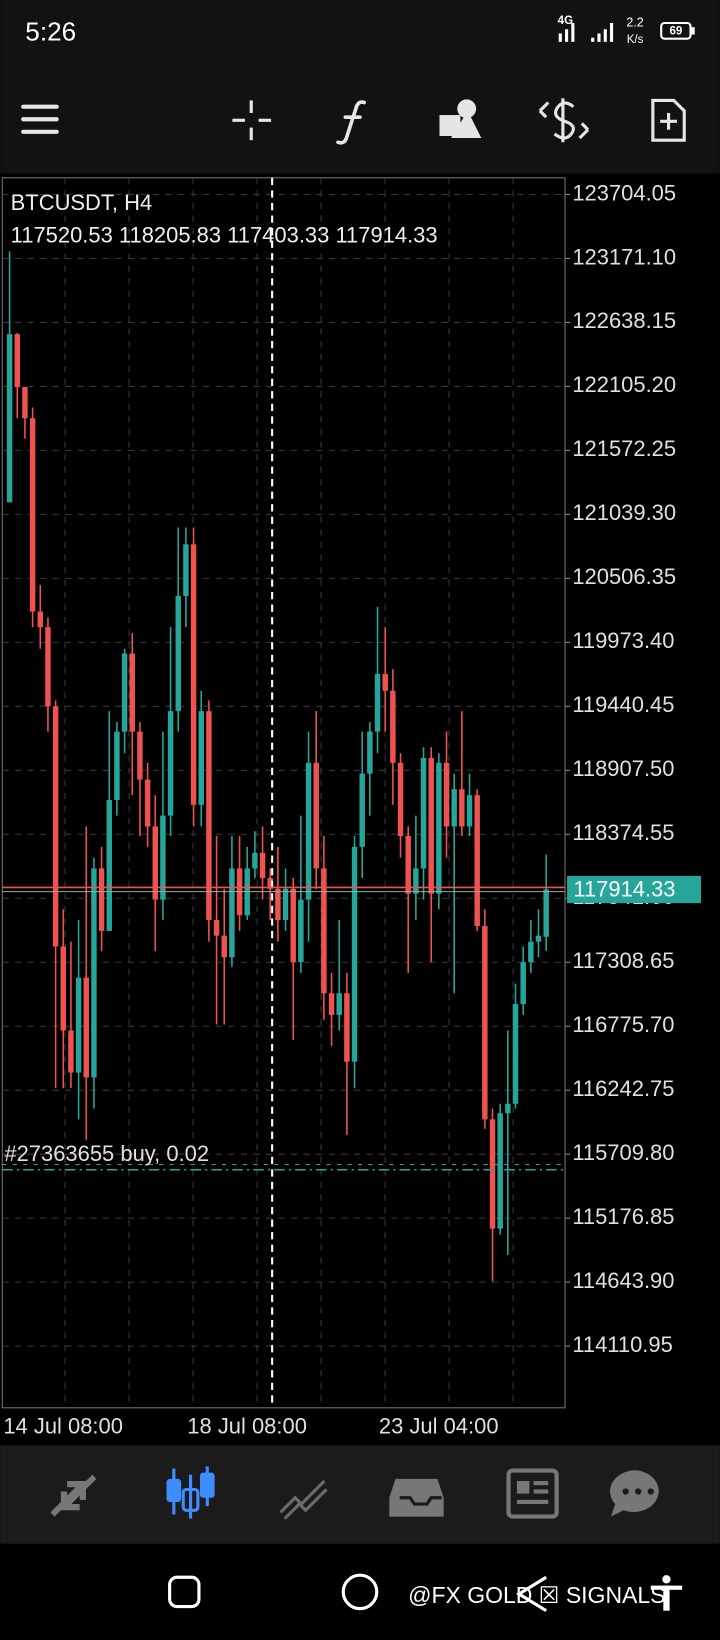  What do you see at coordinates (668, 120) in the screenshot?
I see `new-order-button` at bounding box center [668, 120].